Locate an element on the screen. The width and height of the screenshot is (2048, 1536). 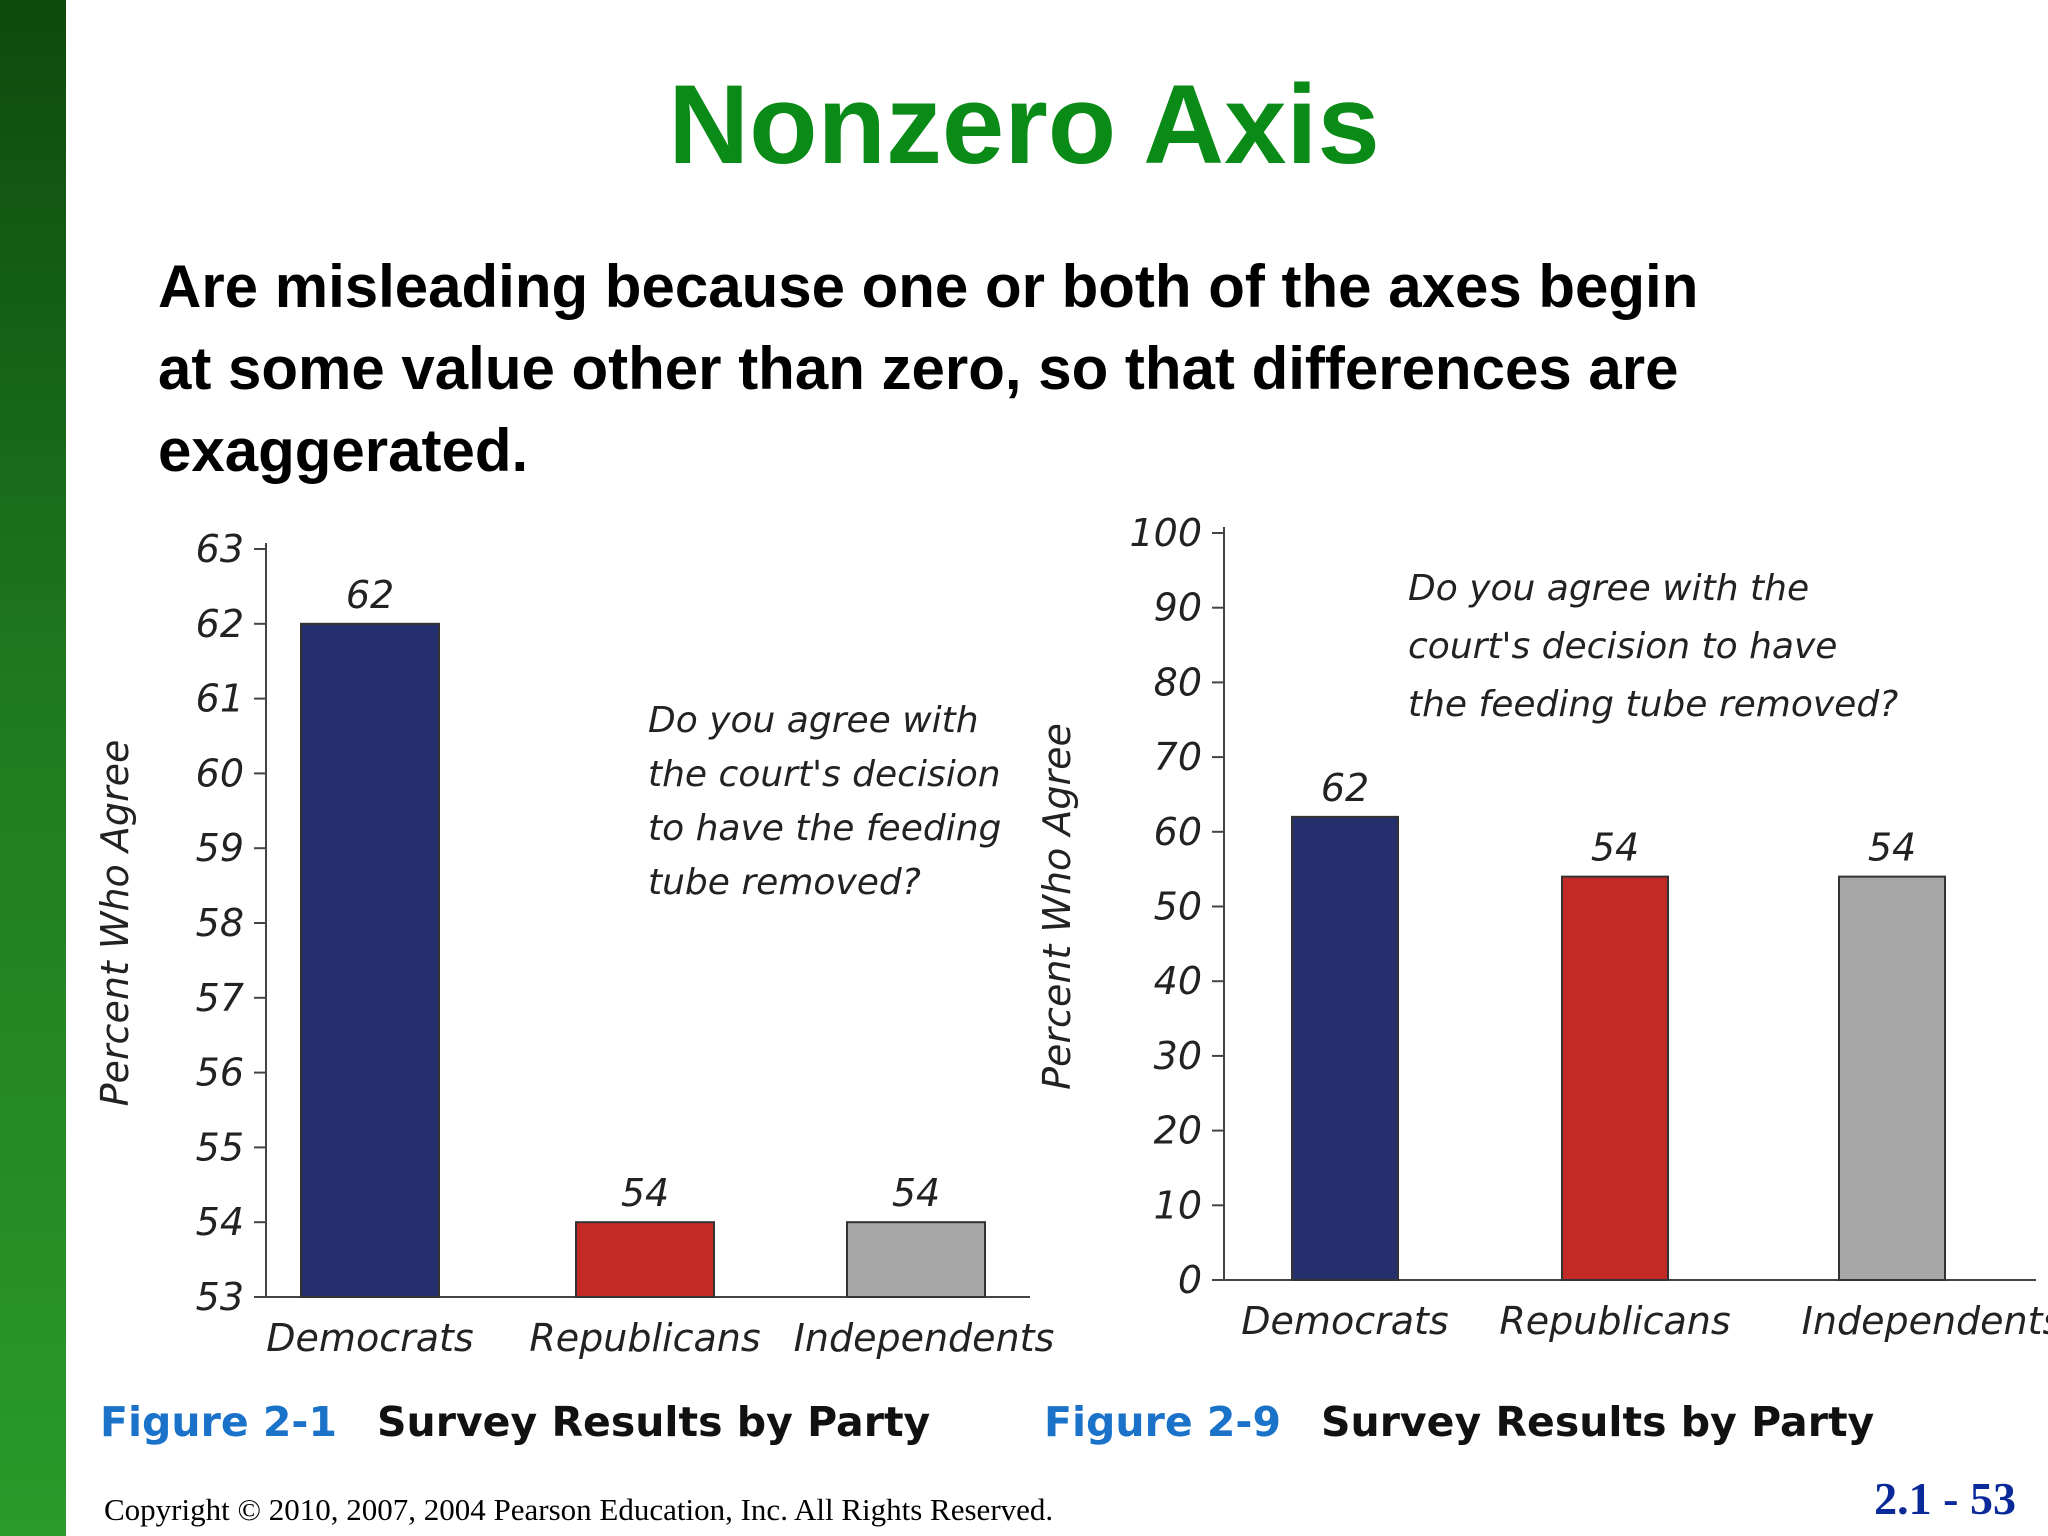
y-tick-label: 90 is located at coordinates (1178, 608).